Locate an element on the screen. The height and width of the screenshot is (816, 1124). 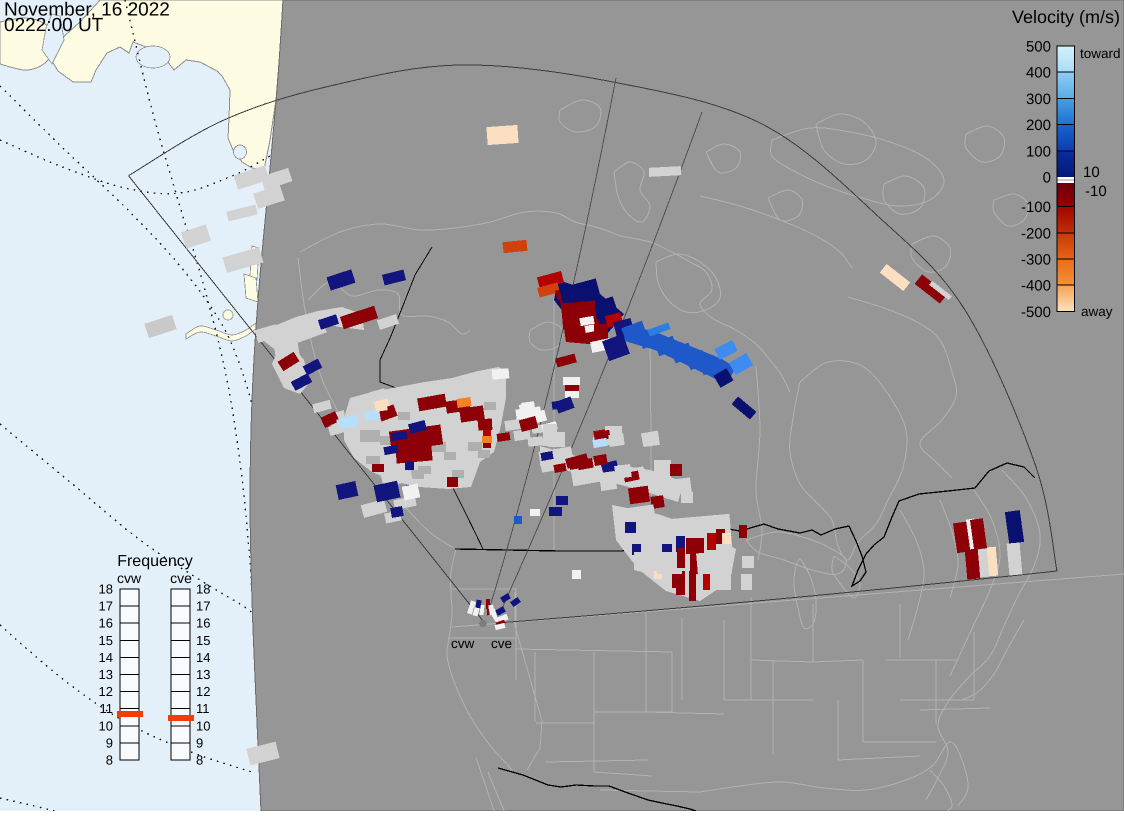
svg-text: 400 is located at coordinates (1038, 73).